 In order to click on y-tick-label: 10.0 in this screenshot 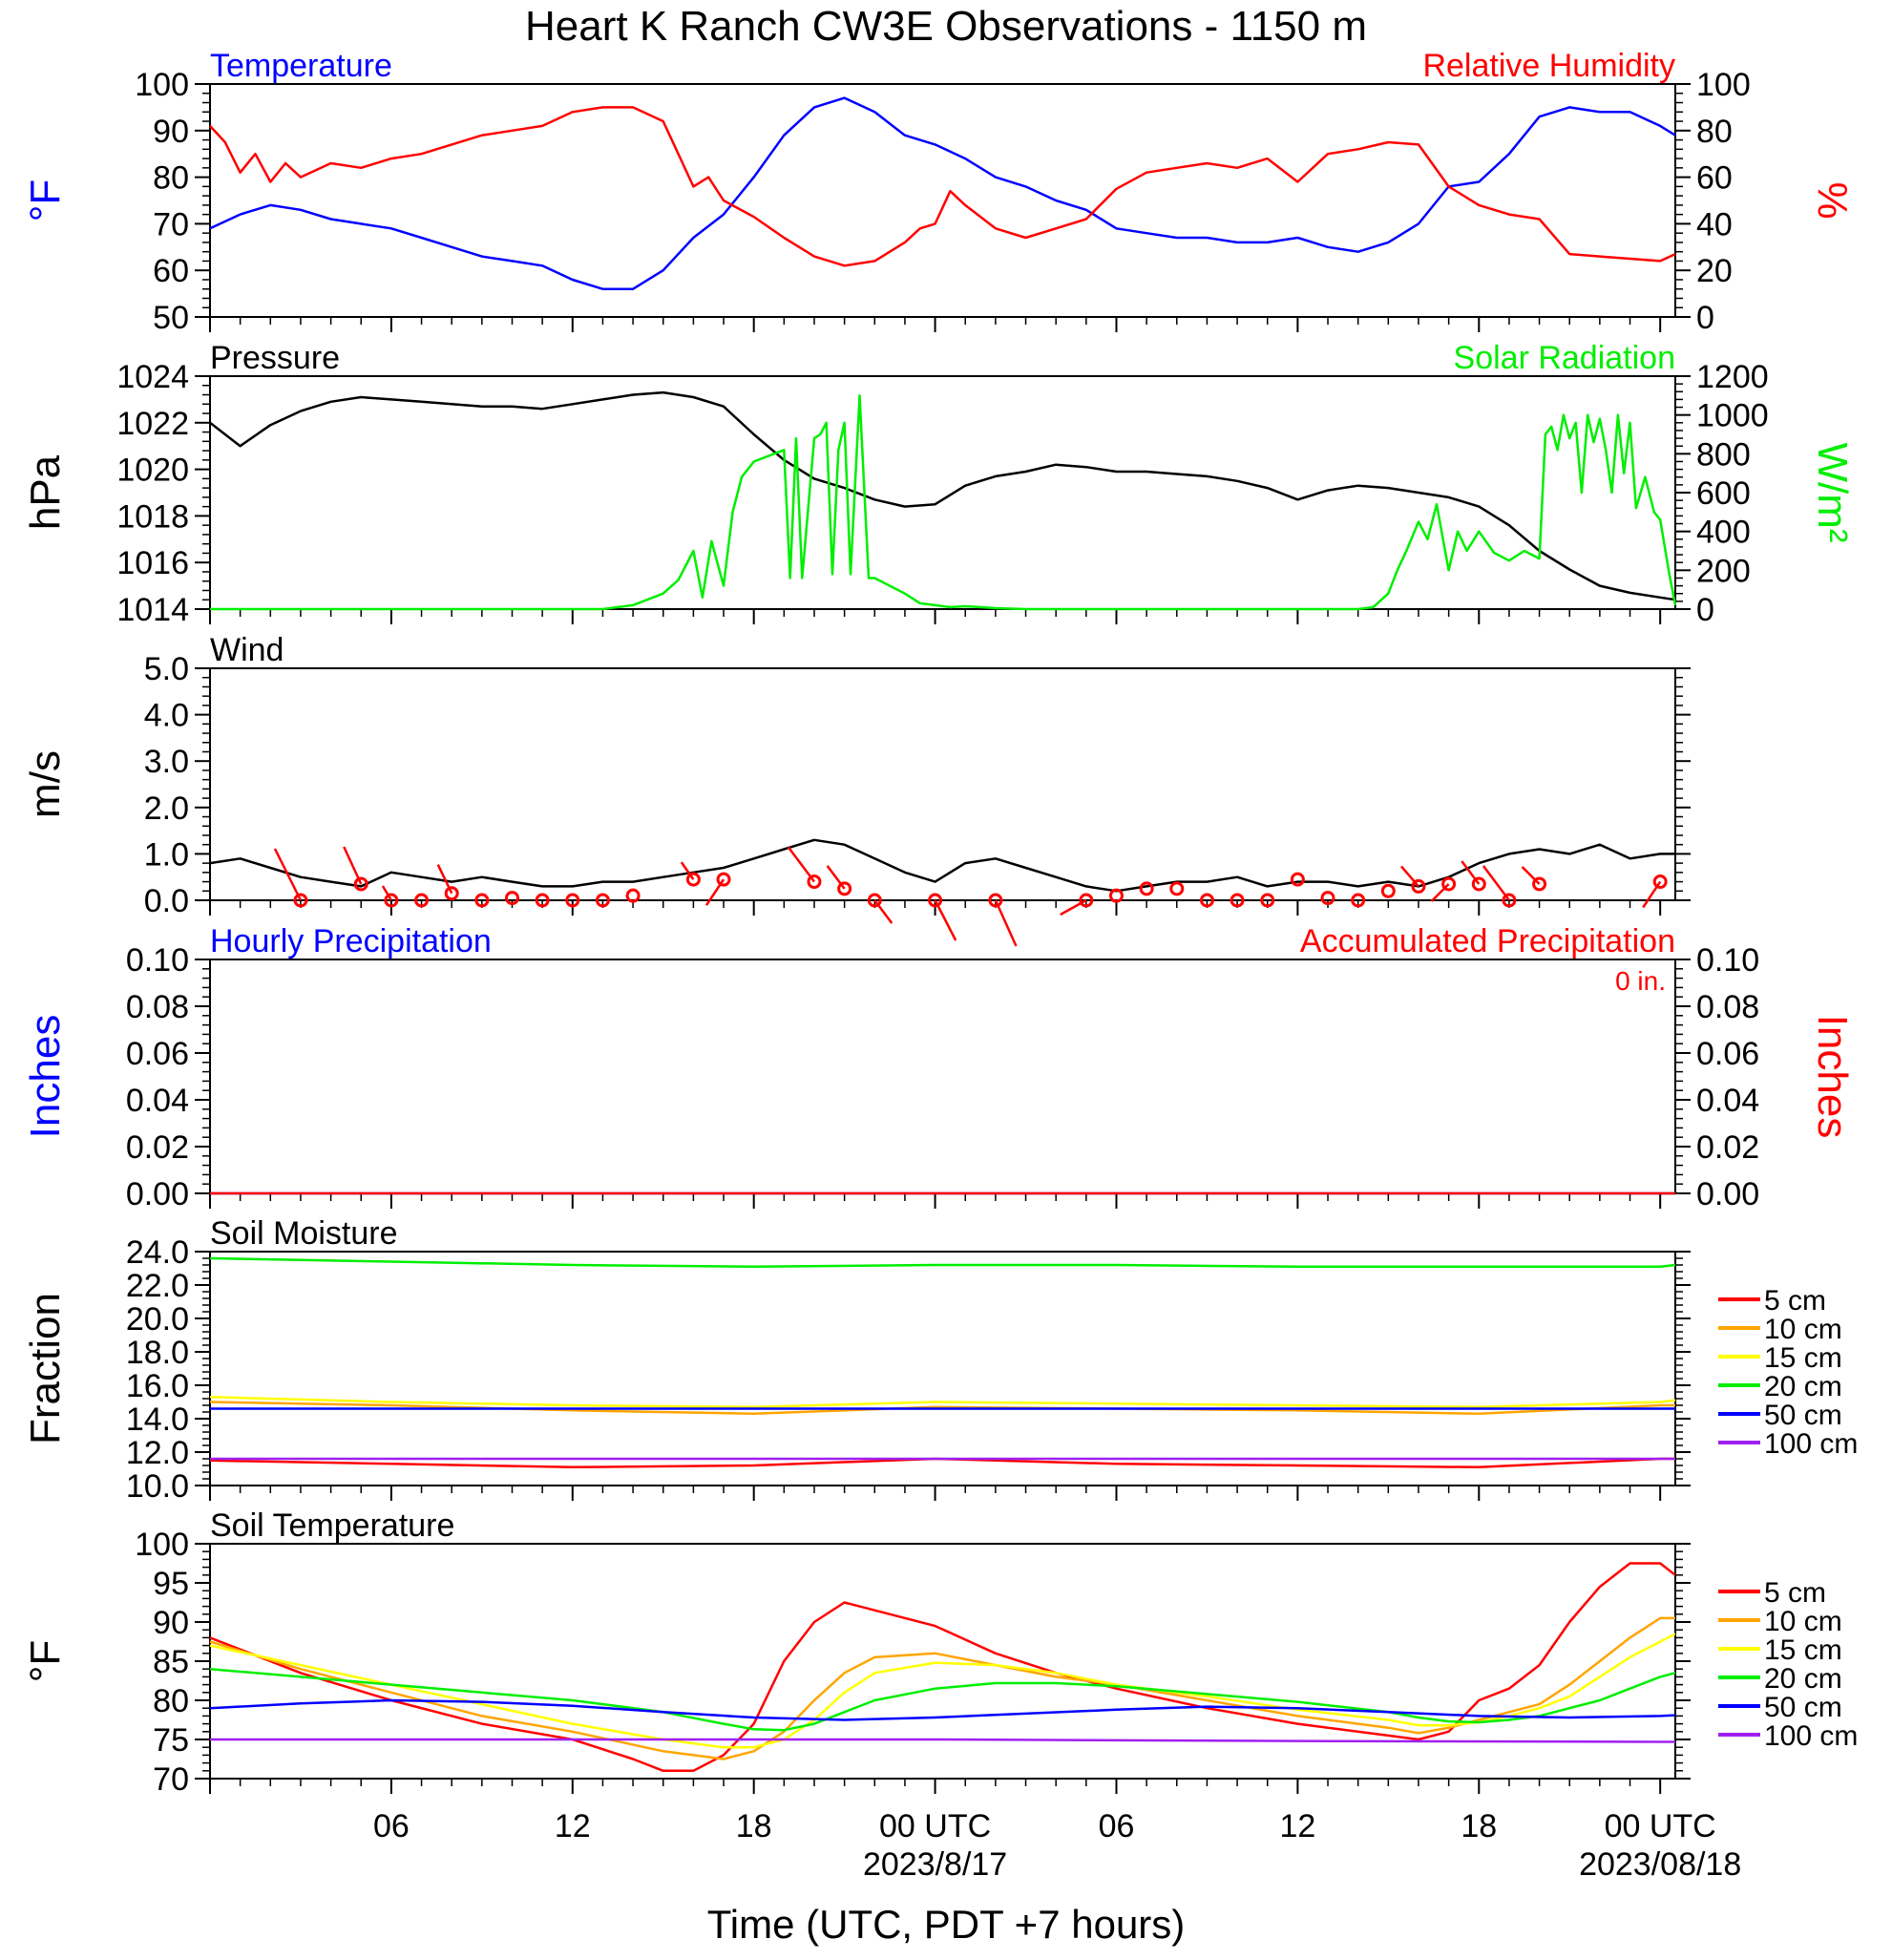, I will do `click(157, 1486)`.